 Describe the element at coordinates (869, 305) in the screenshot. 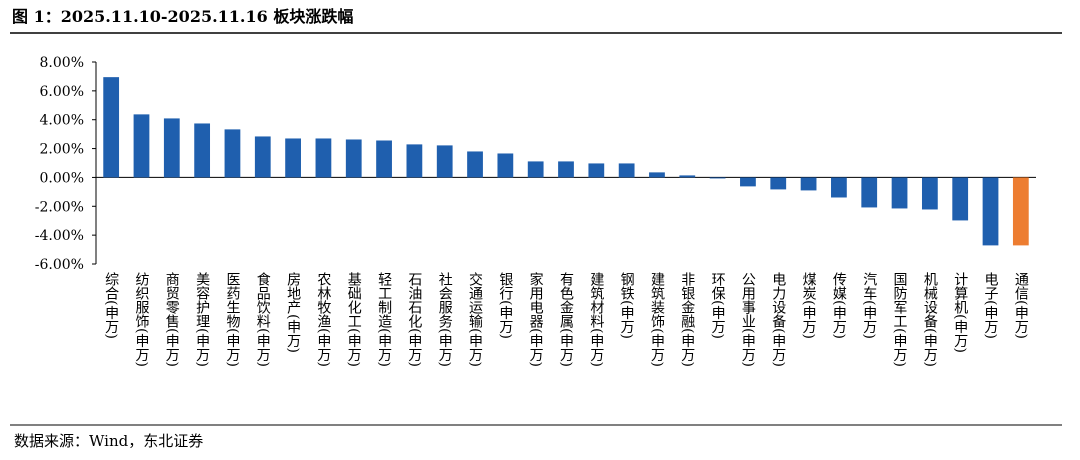

I see `x-tick-label: 汽车(申万)` at that location.